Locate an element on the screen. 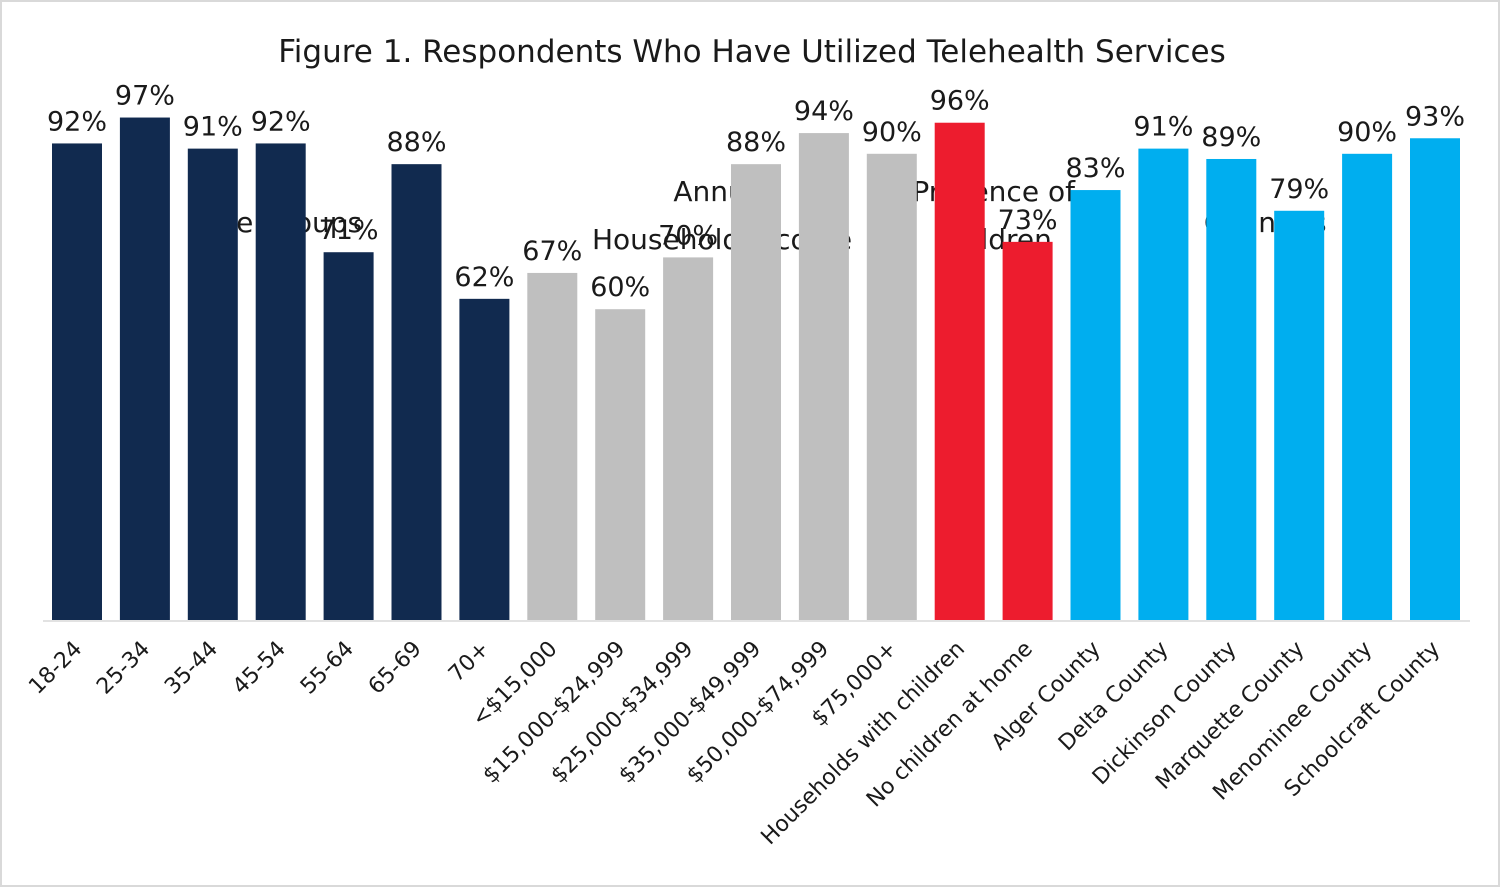 Image resolution: width=1500 pixels, height=887 pixels. x-tick-label: 70+ is located at coordinates (469, 662).